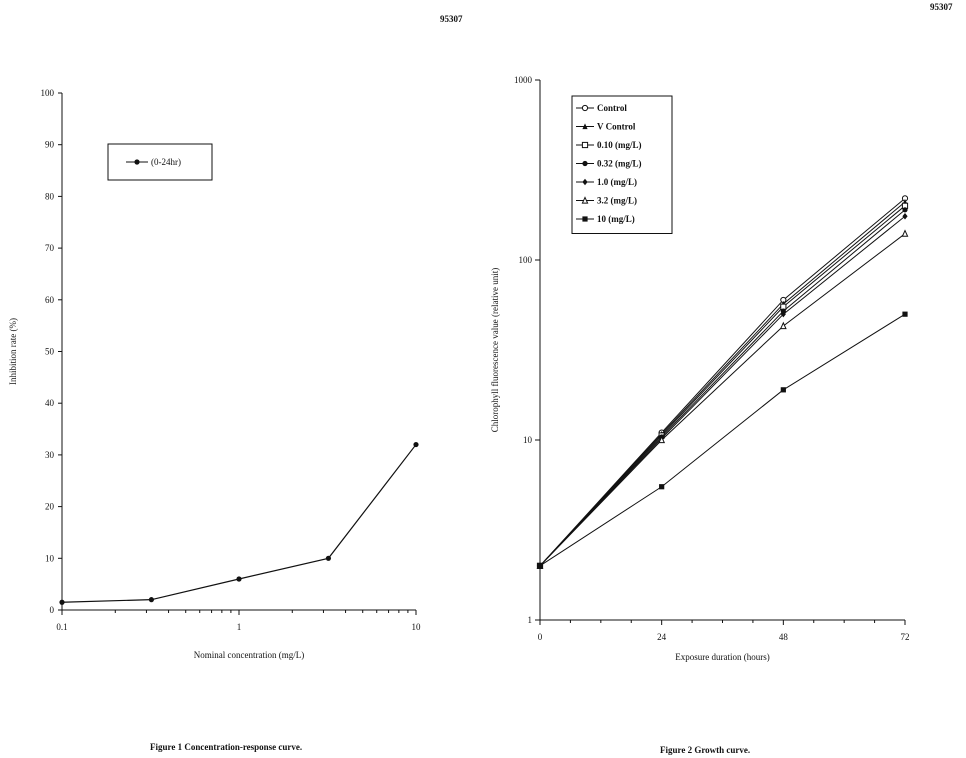  What do you see at coordinates (226, 747) in the screenshot?
I see `figure1-caption: Figure 1 Concentration-response curve.` at bounding box center [226, 747].